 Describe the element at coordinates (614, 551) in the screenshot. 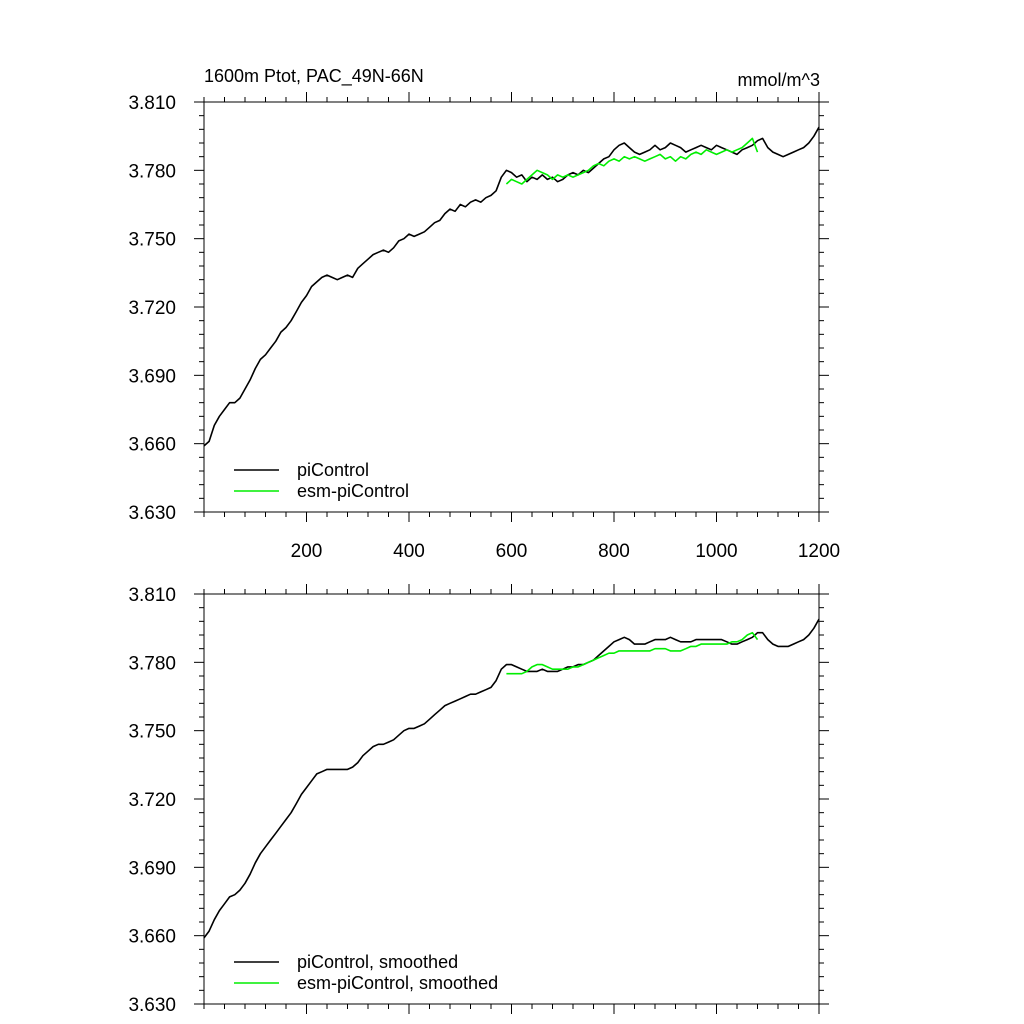

I see `x-tick-label: 800` at that location.